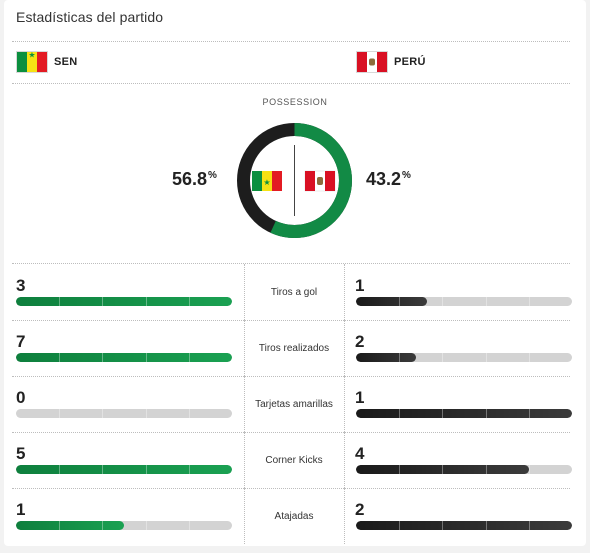  Describe the element at coordinates (21, 285) in the screenshot. I see `home-stat-value: 3` at that location.